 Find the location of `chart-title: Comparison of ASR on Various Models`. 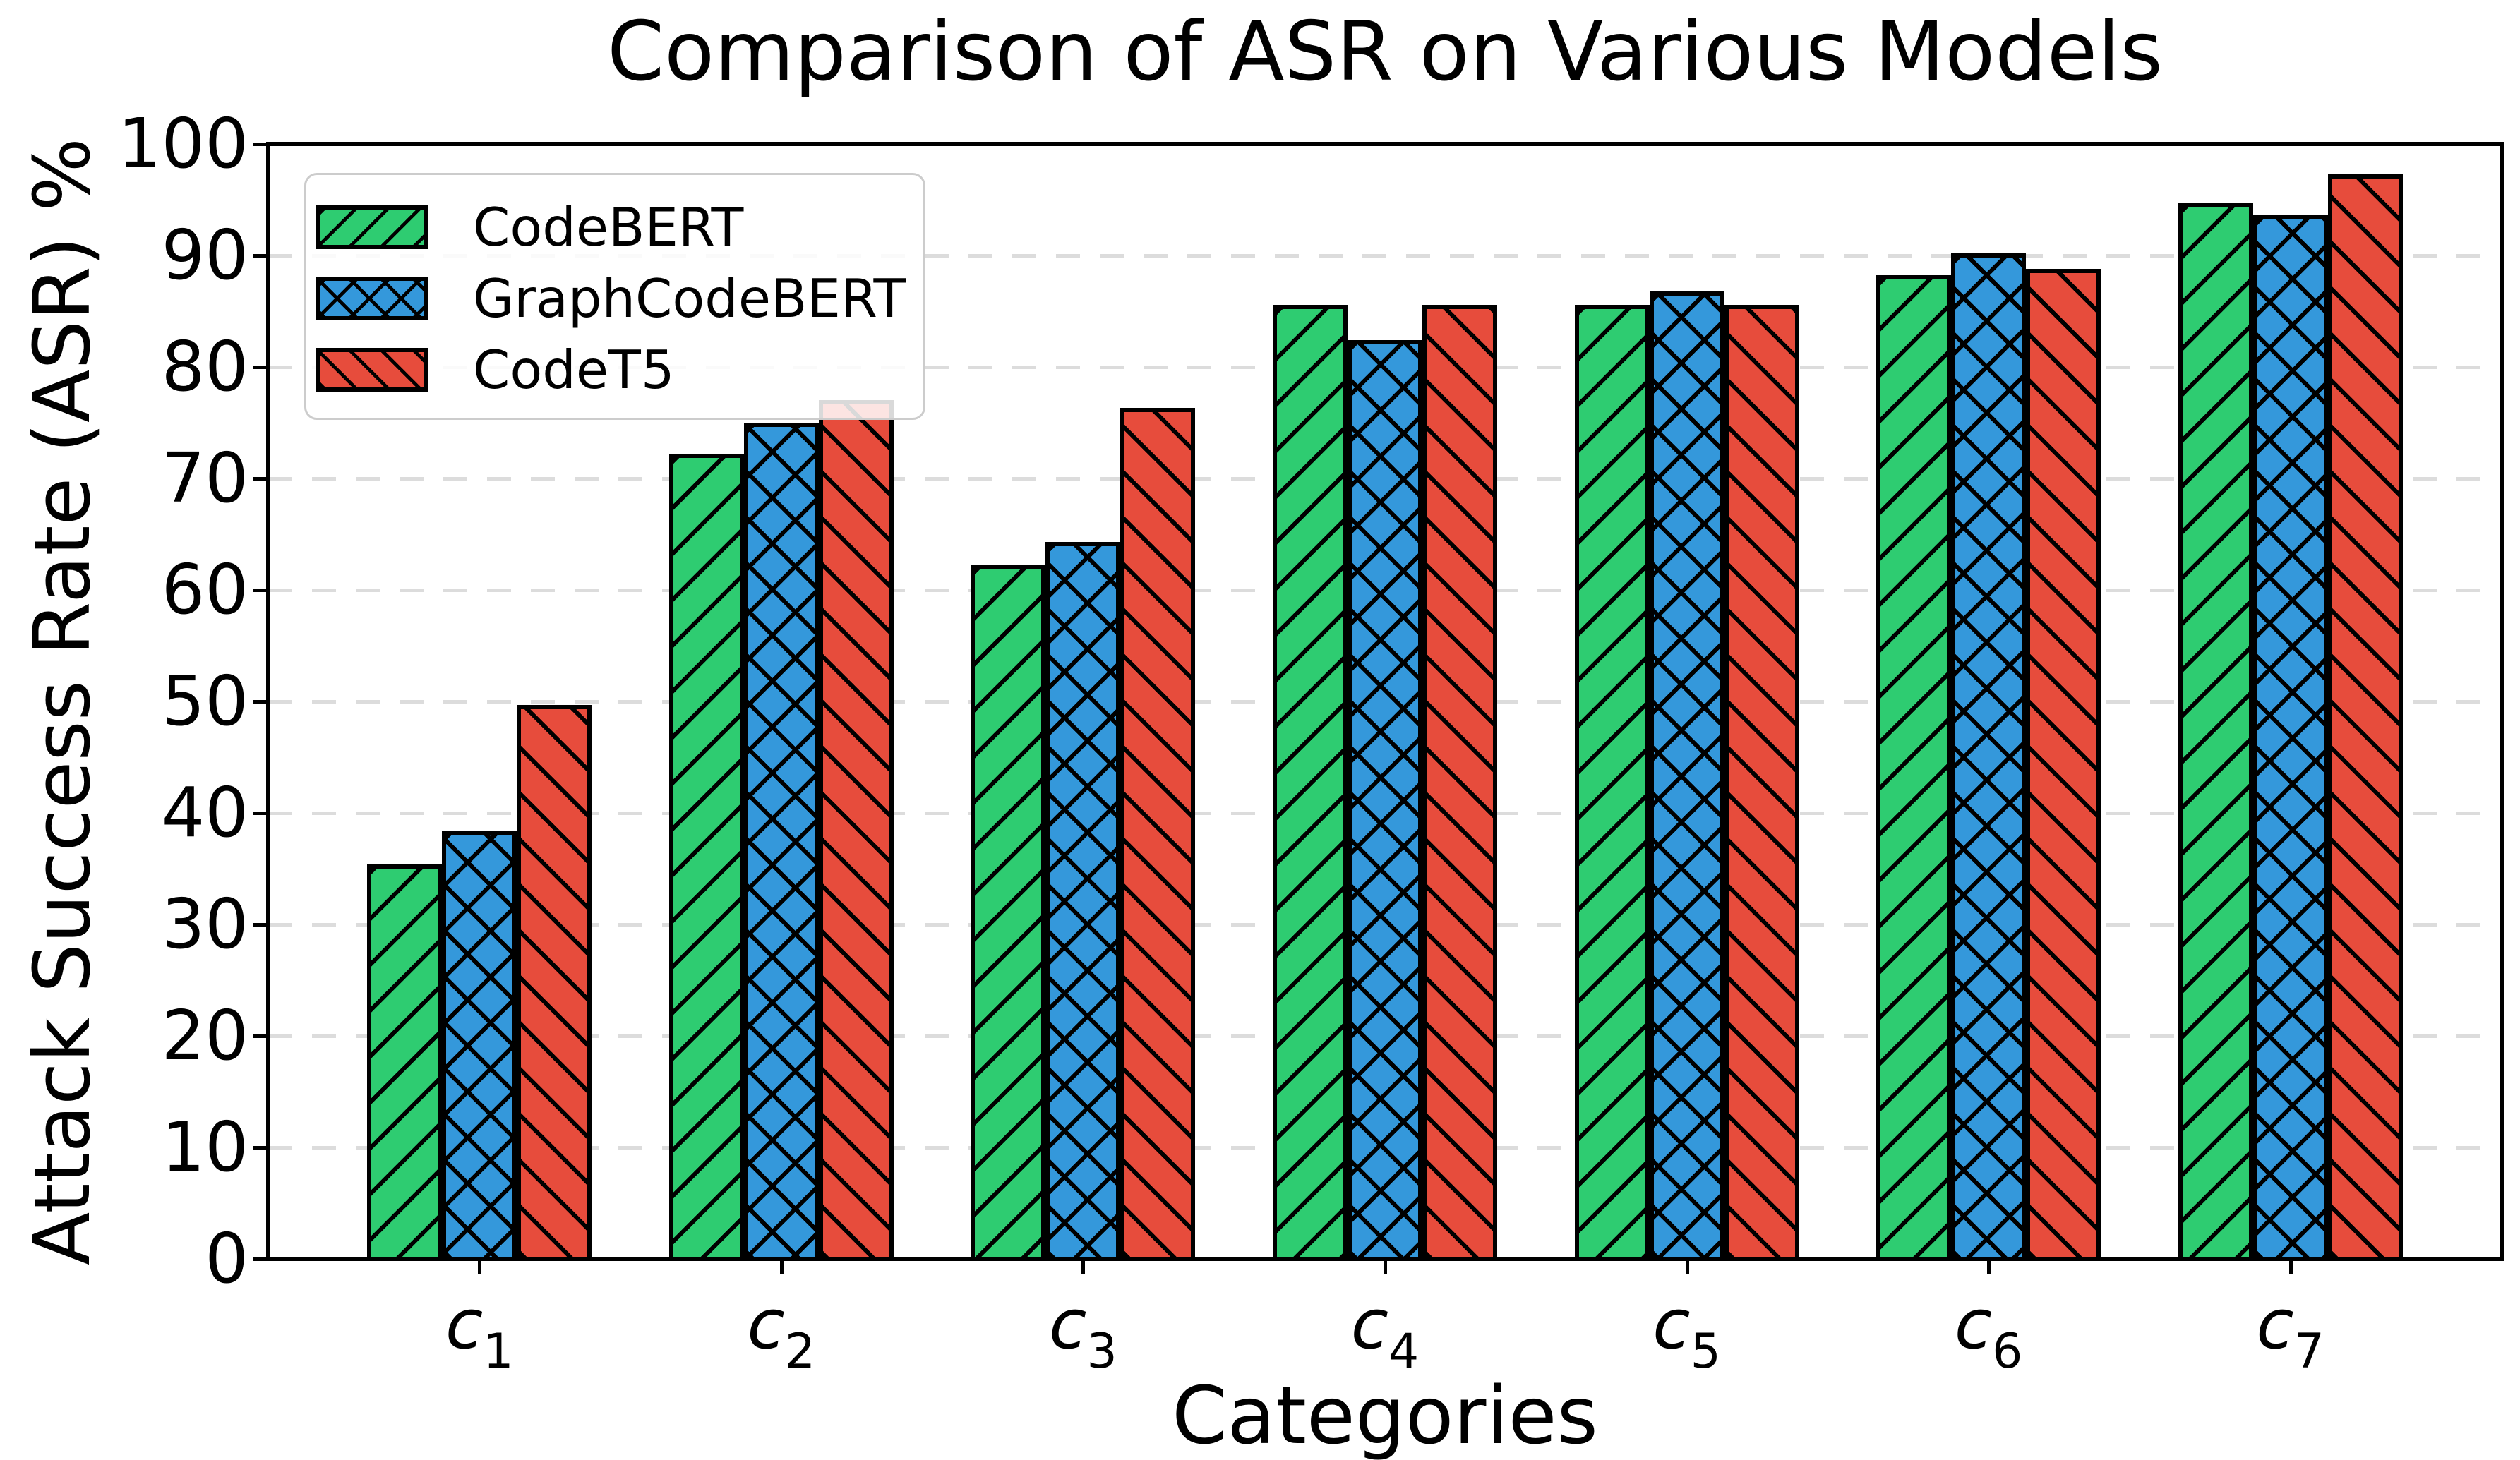

chart-title: Comparison of ASR on Various Models is located at coordinates (1385, 52).